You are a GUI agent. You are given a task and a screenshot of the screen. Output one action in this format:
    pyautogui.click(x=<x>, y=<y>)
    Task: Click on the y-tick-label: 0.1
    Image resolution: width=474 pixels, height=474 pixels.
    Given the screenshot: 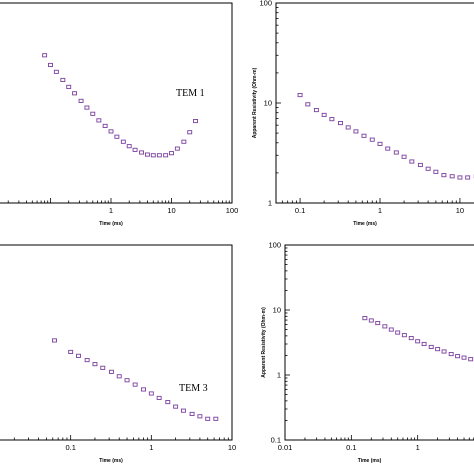 What is the action you would take?
    pyautogui.click(x=276, y=440)
    